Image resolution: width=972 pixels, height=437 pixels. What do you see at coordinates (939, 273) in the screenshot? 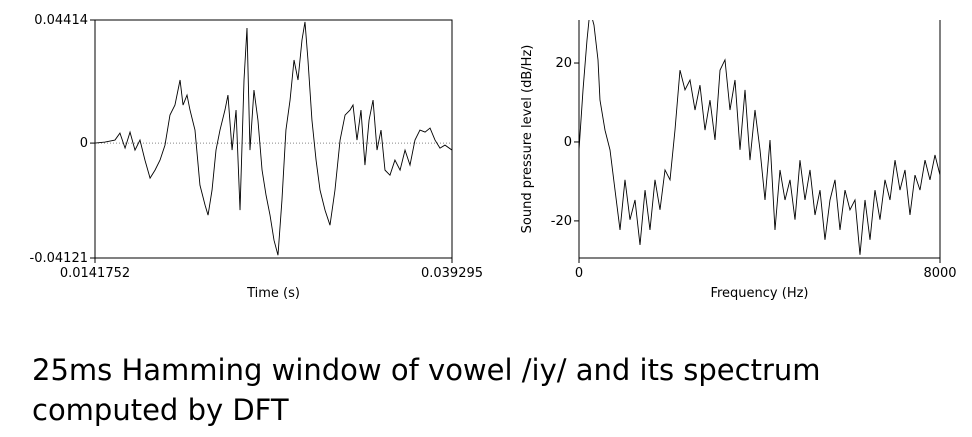
I see `x-tick-label: 8000` at bounding box center [939, 273].